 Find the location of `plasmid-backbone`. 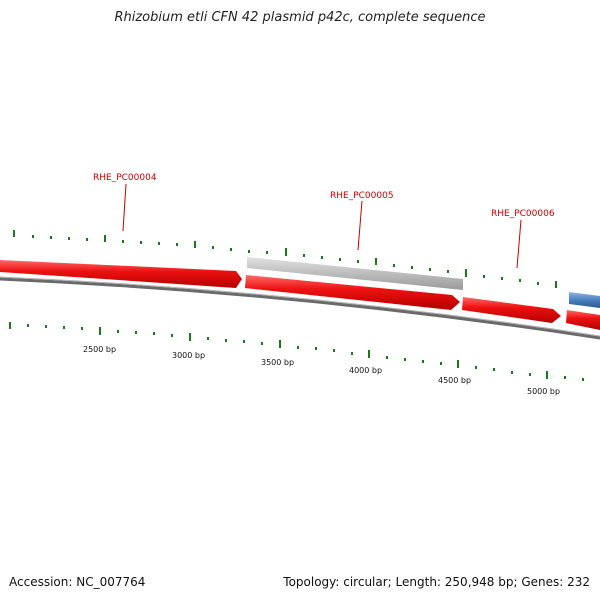

plasmid-backbone is located at coordinates (300, 308).